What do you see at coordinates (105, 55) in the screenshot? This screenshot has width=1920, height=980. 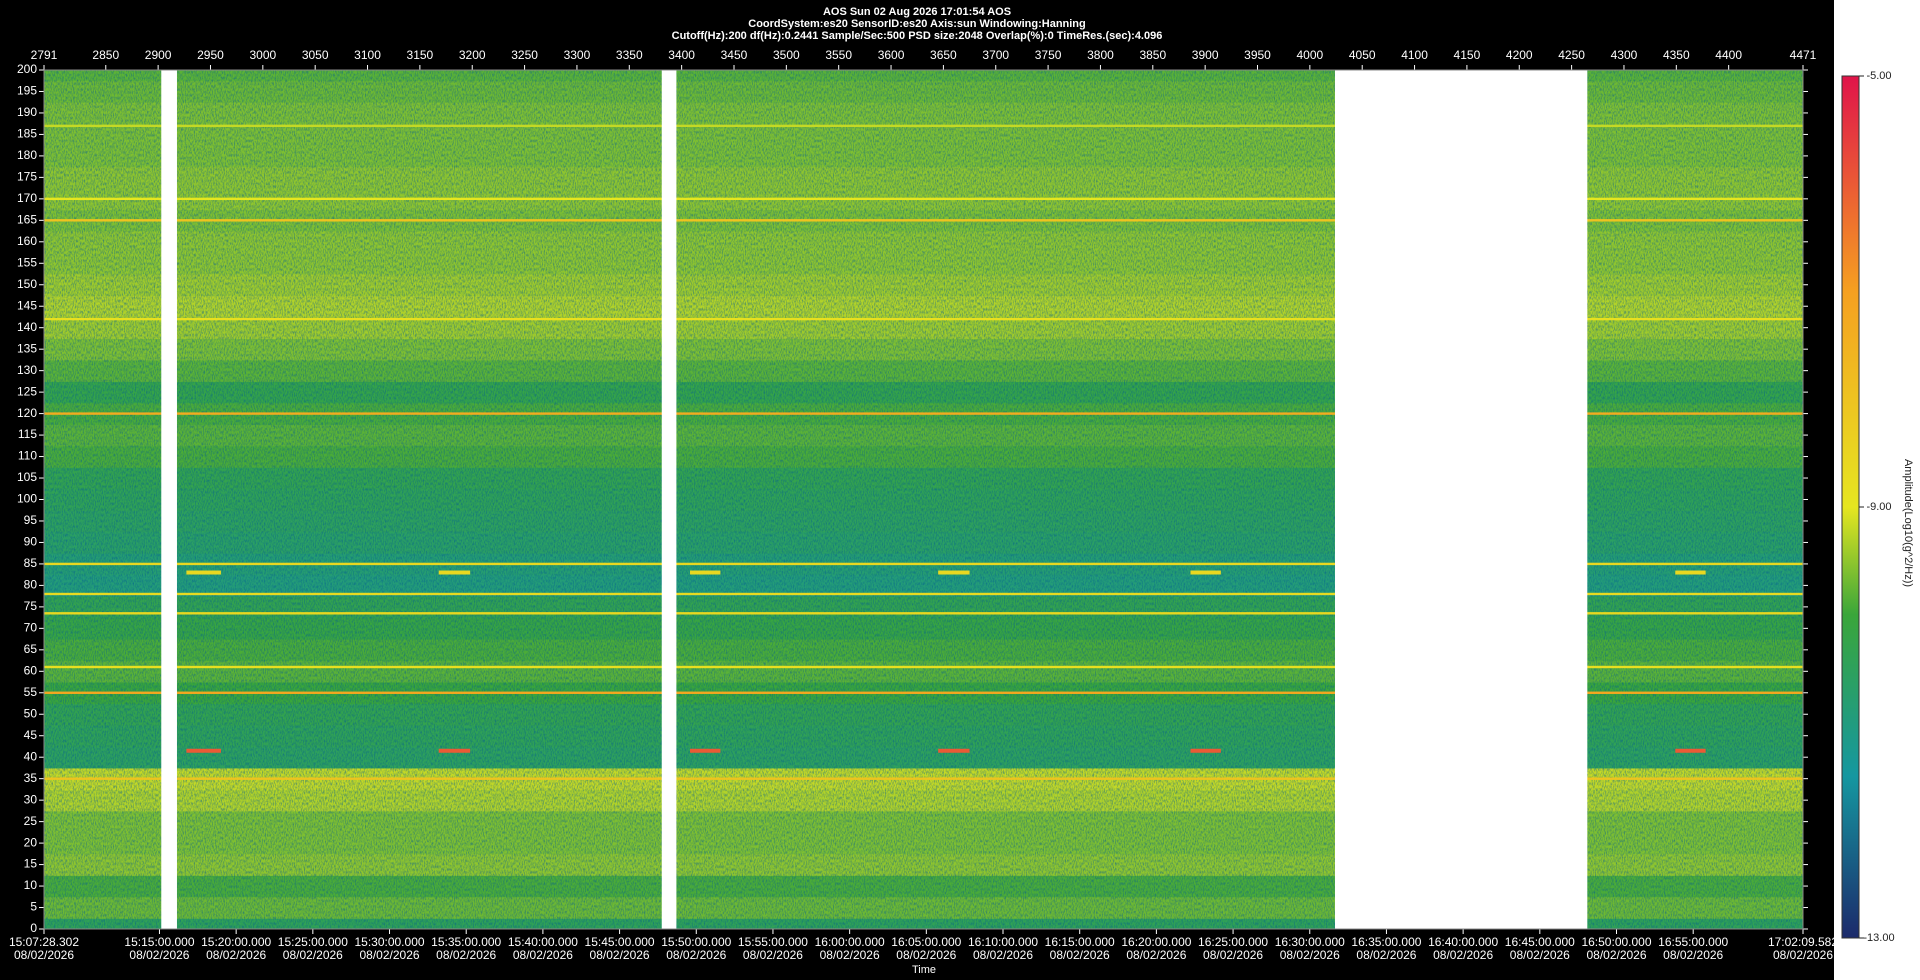 I see `x-tick-label-top: 2850` at bounding box center [105, 55].